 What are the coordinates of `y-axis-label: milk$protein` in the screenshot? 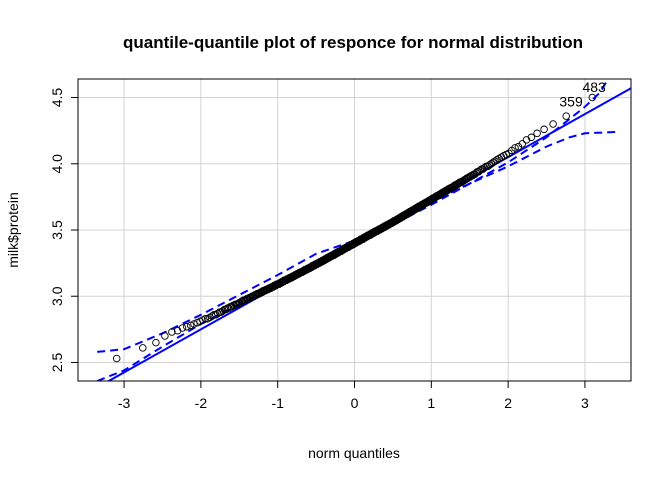 It's located at (13, 229).